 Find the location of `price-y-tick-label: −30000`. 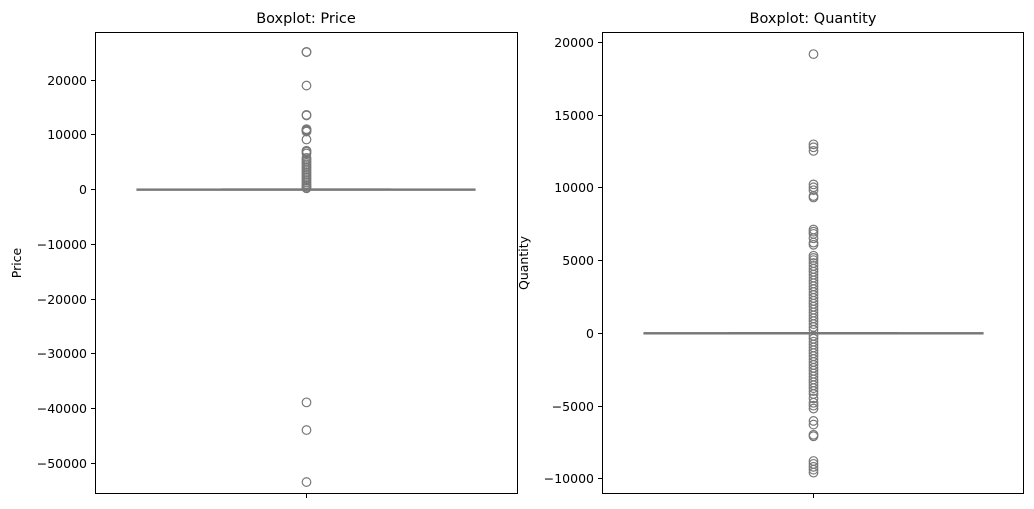

price-y-tick-label: −30000 is located at coordinates (62, 353).